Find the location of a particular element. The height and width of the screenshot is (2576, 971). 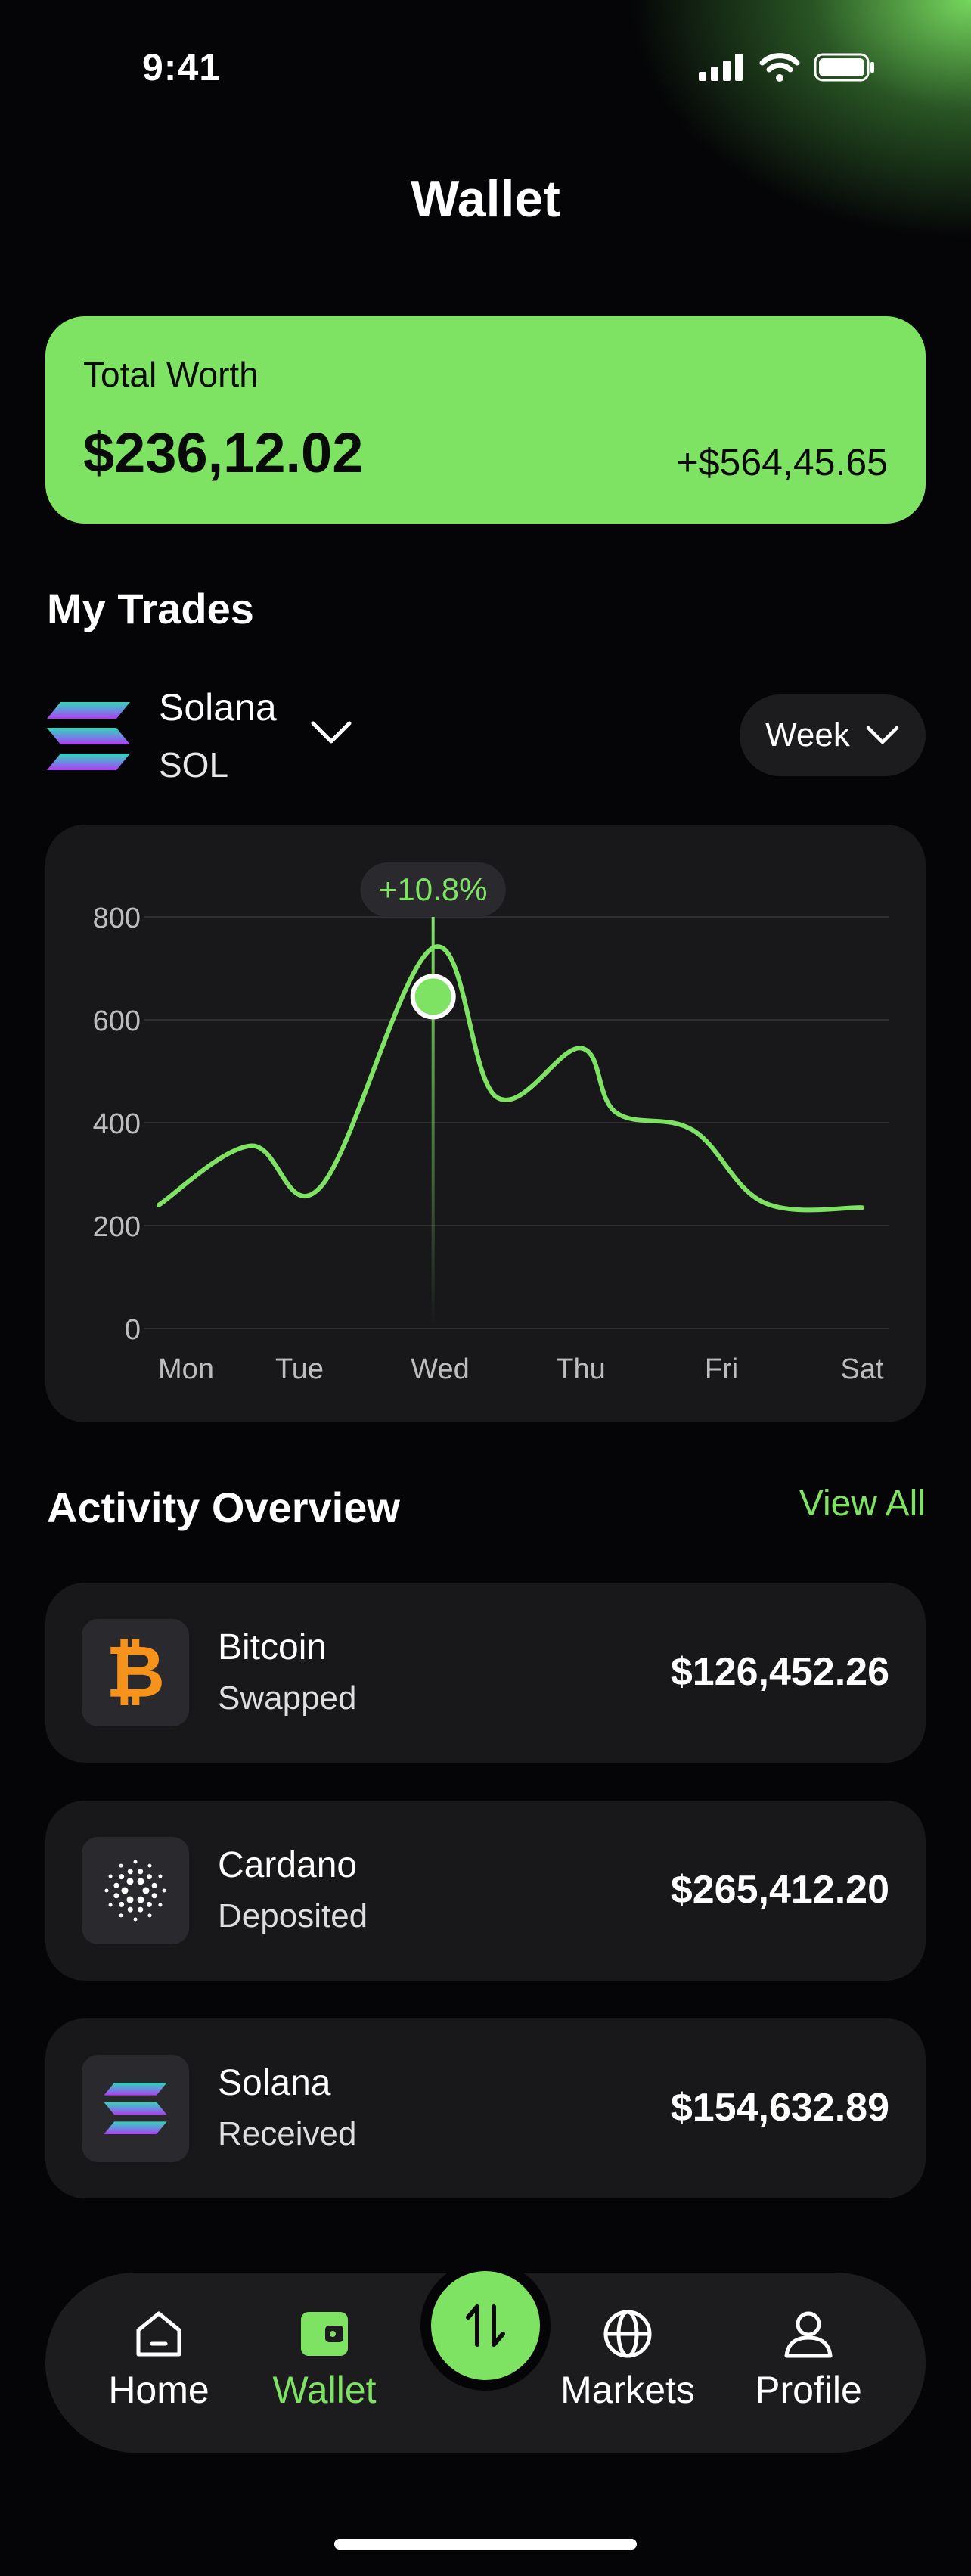

x-tick-label: Mon is located at coordinates (186, 1369).